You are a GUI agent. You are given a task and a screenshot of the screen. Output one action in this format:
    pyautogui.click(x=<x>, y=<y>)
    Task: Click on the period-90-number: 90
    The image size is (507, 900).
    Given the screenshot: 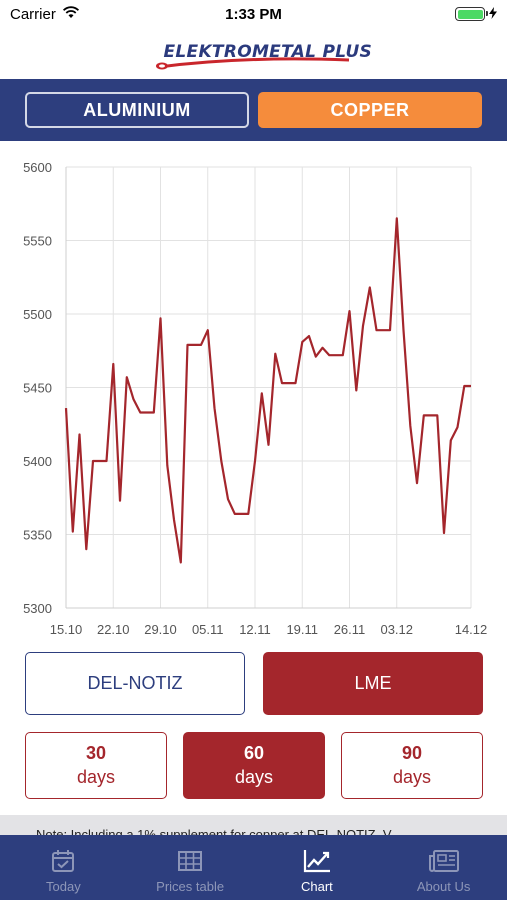 What is the action you would take?
    pyautogui.click(x=412, y=753)
    